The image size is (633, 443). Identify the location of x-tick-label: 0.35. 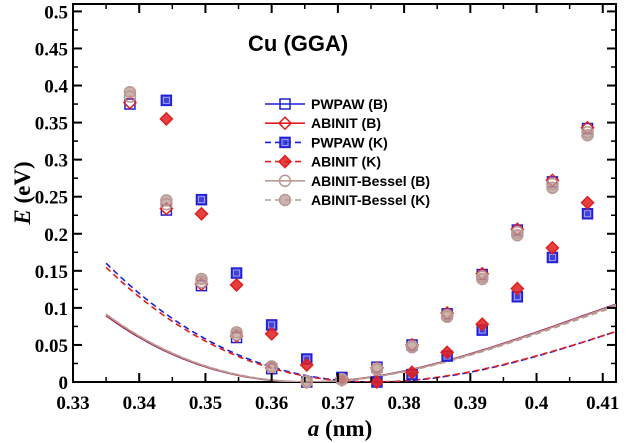
(205, 403).